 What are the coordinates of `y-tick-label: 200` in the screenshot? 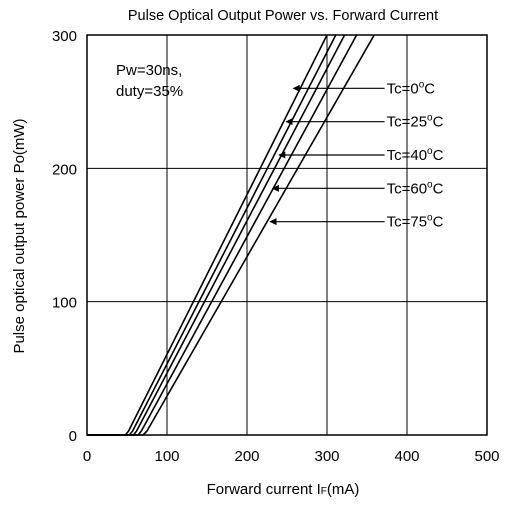 It's located at (64, 169).